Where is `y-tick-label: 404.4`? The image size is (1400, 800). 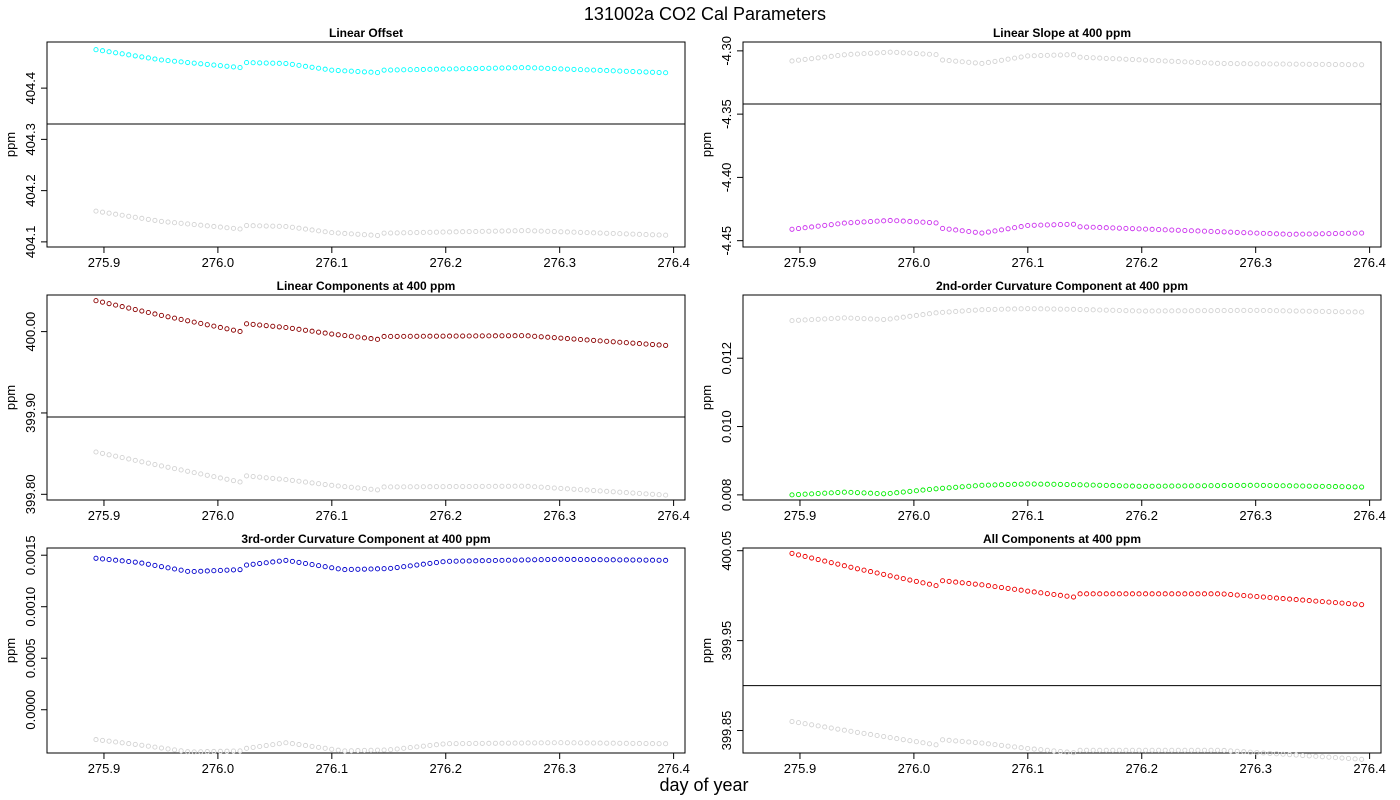
y-tick-label: 404.4 is located at coordinates (30, 88).